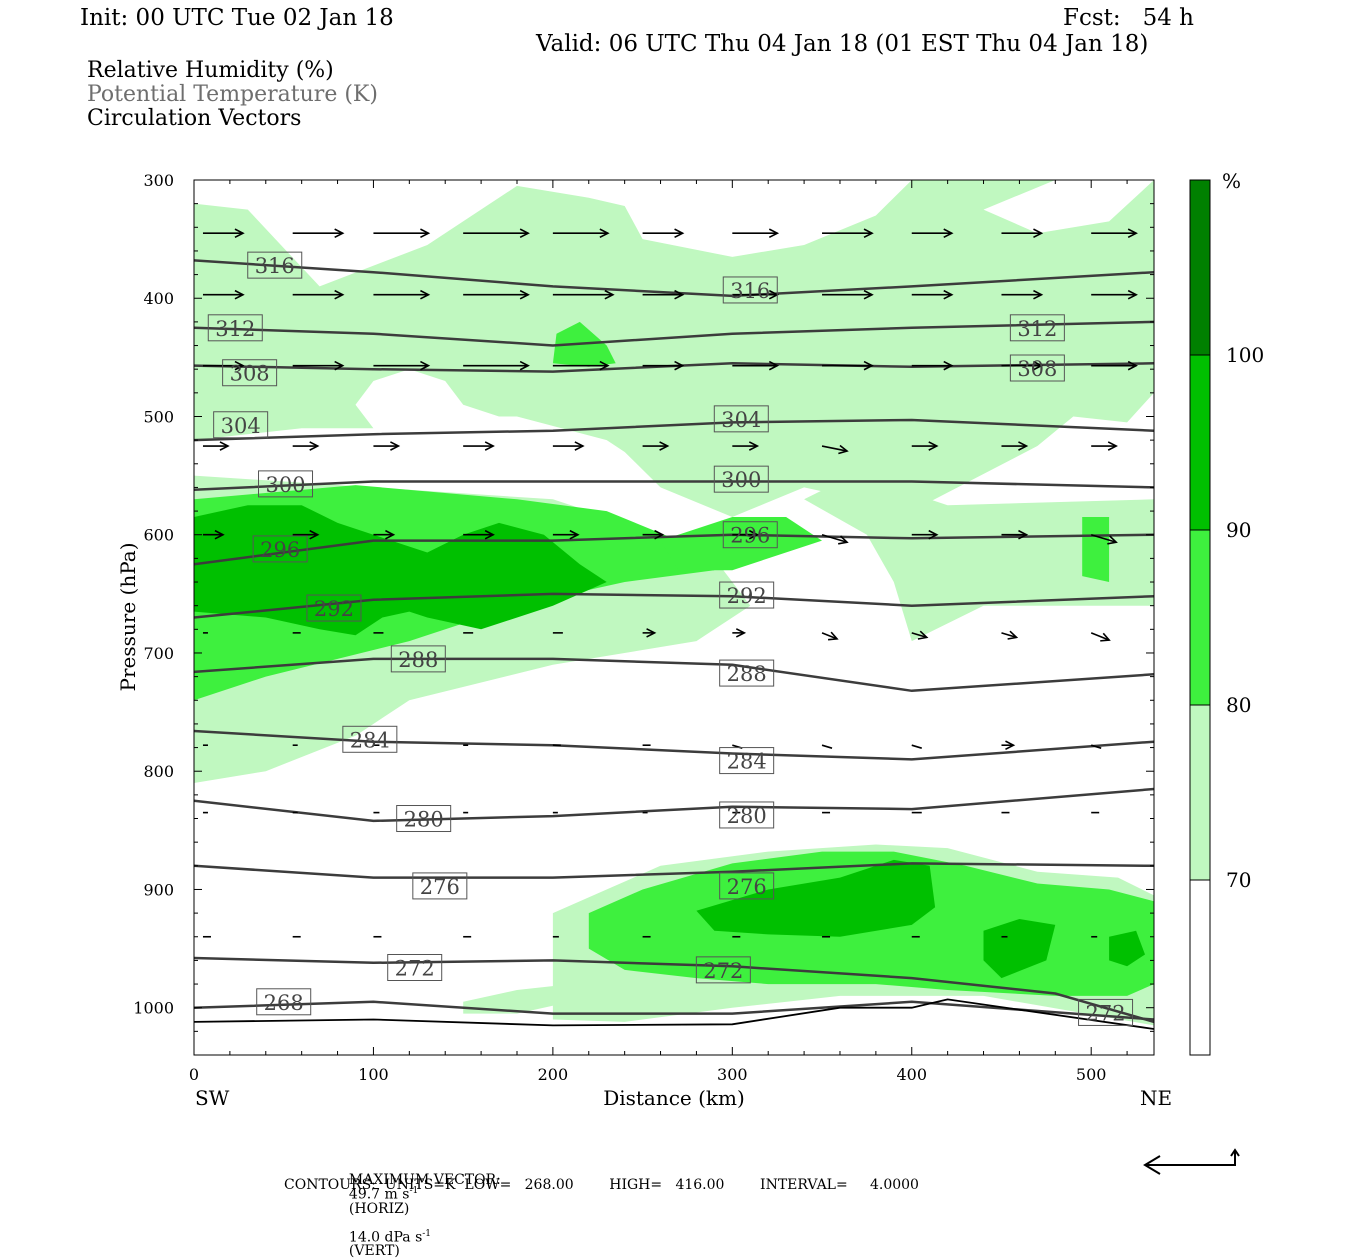 Image resolution: width=1350 pixels, height=1259 pixels. What do you see at coordinates (153, 1008) in the screenshot?
I see `y-tick-label-1000: 1000` at bounding box center [153, 1008].